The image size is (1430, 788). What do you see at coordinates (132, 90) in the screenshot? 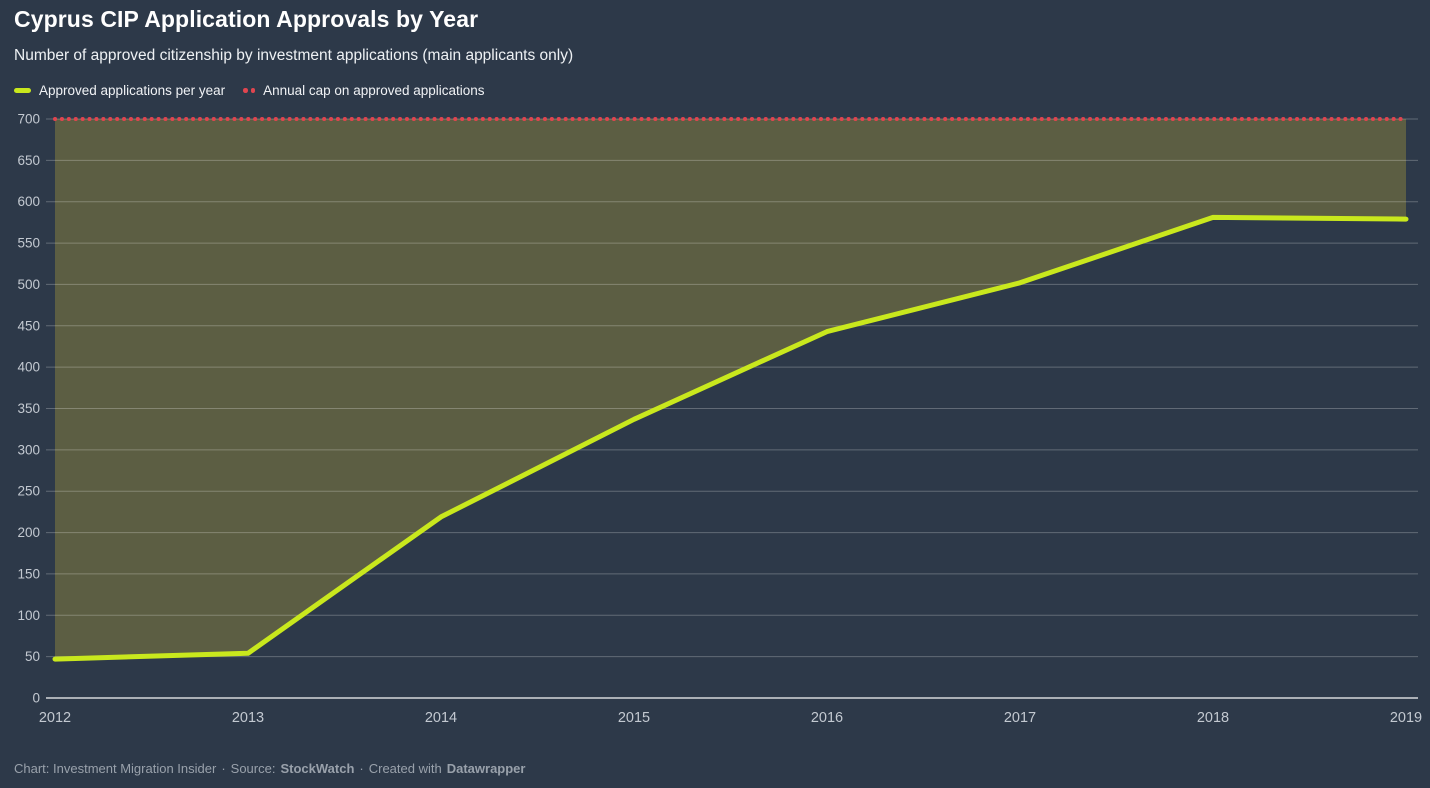
I see `legend-label-approved: Approved applications per year` at bounding box center [132, 90].